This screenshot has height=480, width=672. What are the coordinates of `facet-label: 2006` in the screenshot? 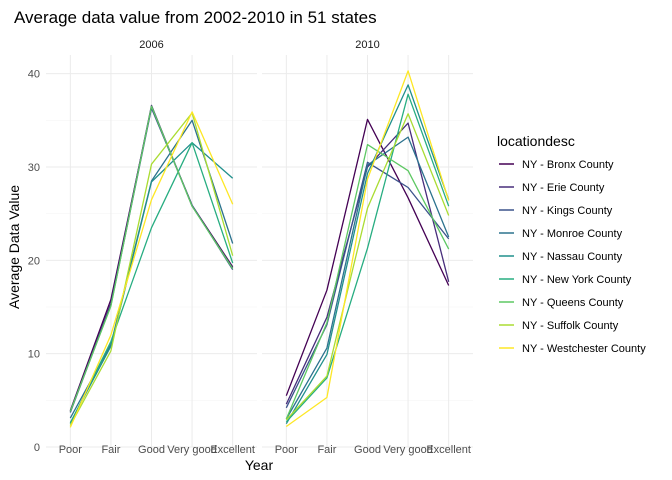 It's located at (151, 45).